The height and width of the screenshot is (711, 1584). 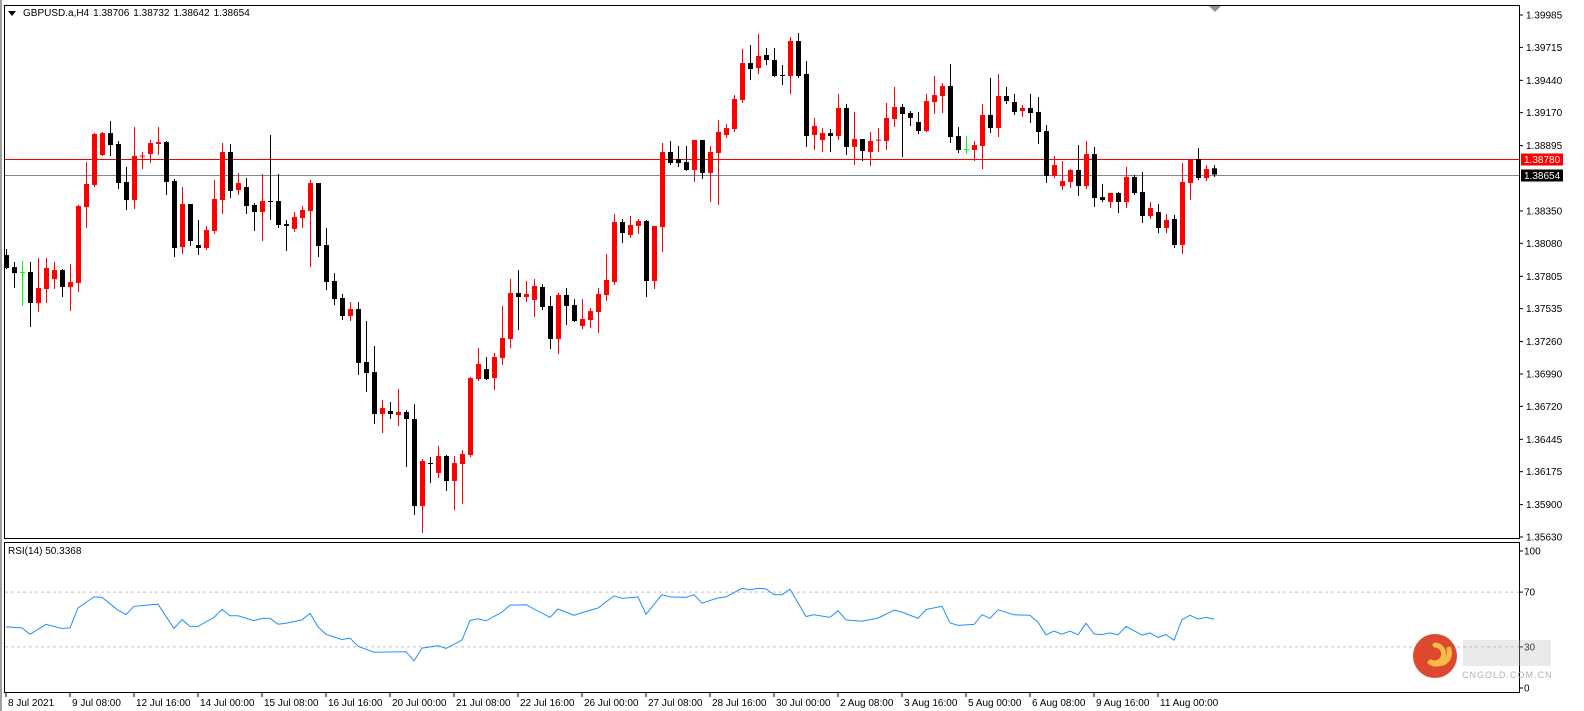 I want to click on cngold-logo: CNGOLD.COM.CN, so click(x=1482, y=657).